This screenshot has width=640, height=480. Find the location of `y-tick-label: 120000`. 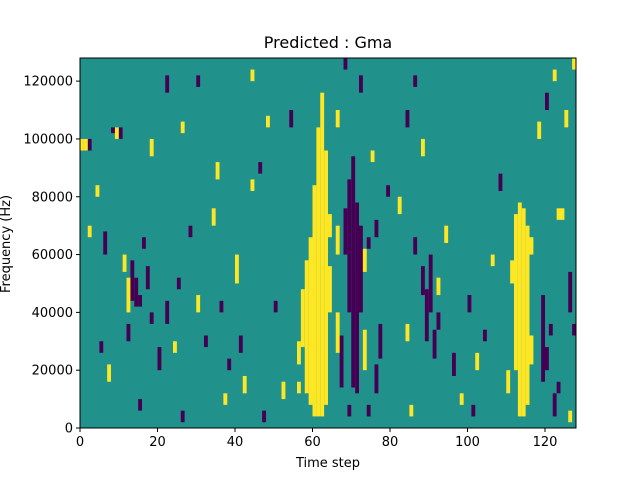

y-tick-label: 120000 is located at coordinates (48, 82).